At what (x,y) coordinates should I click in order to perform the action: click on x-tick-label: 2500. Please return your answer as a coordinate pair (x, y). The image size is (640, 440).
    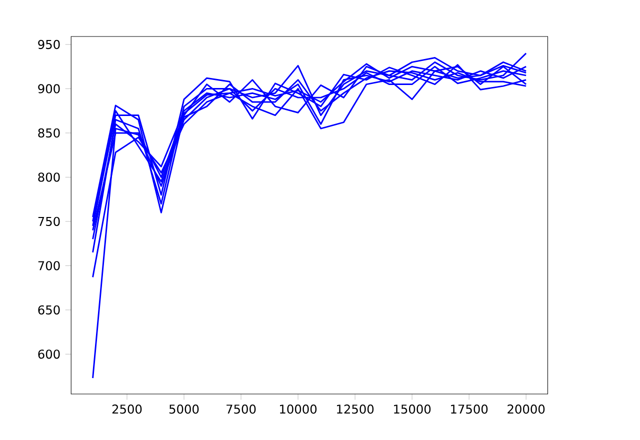
    Looking at the image, I should click on (127, 409).